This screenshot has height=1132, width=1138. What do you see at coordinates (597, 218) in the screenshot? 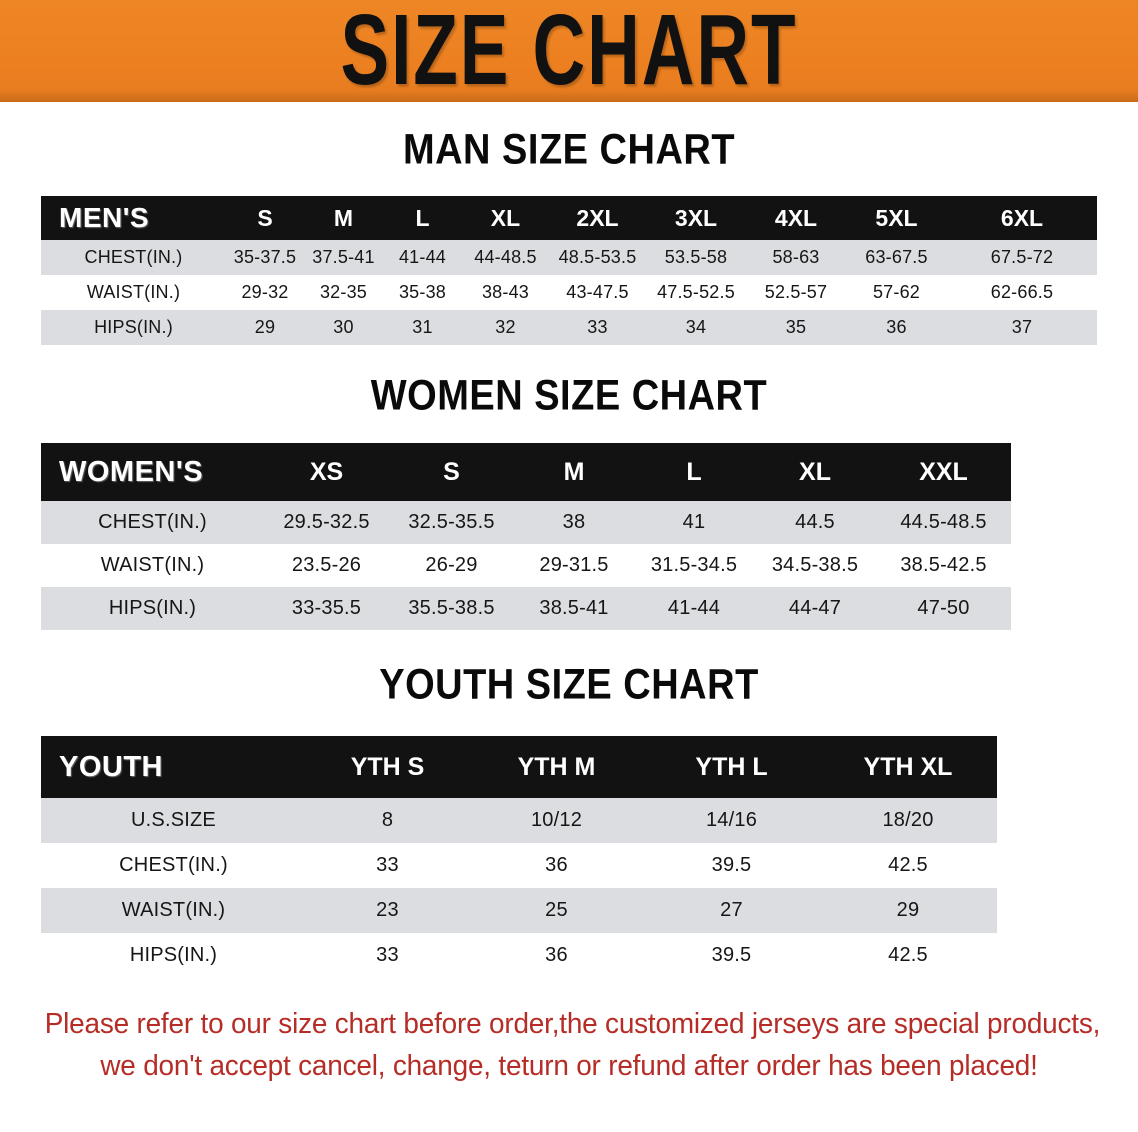
I see `man-column-header: 2XL` at bounding box center [597, 218].